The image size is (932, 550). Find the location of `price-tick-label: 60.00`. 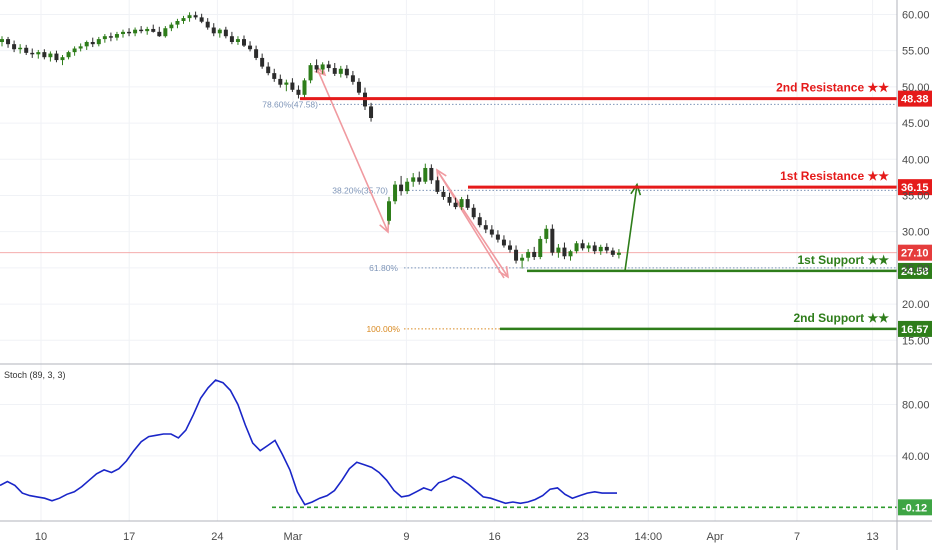

price-tick-label: 60.00 is located at coordinates (916, 15).